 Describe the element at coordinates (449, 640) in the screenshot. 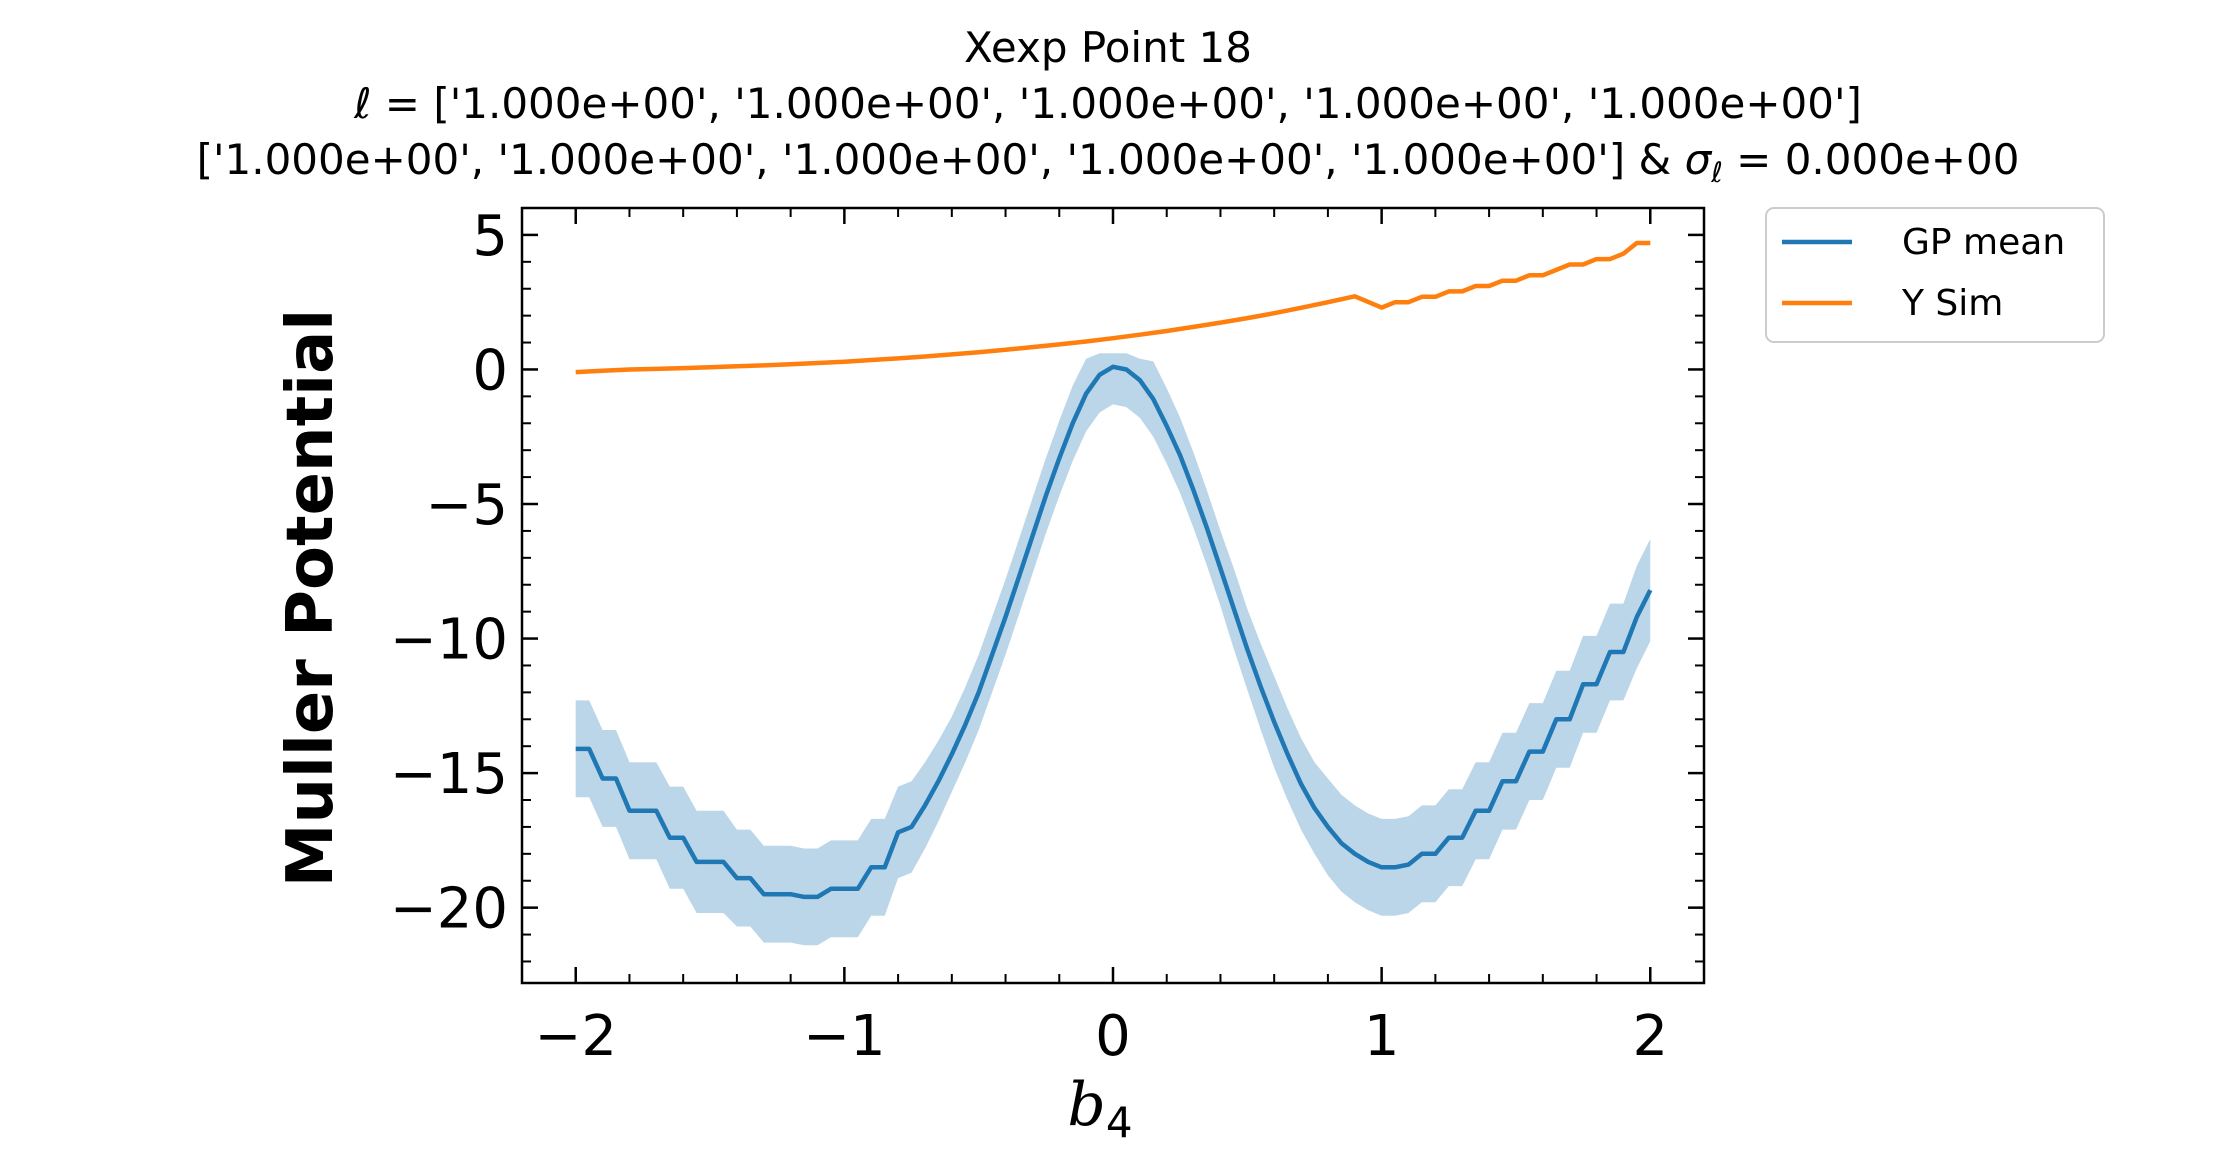

I see `y-tick-label: −10` at that location.